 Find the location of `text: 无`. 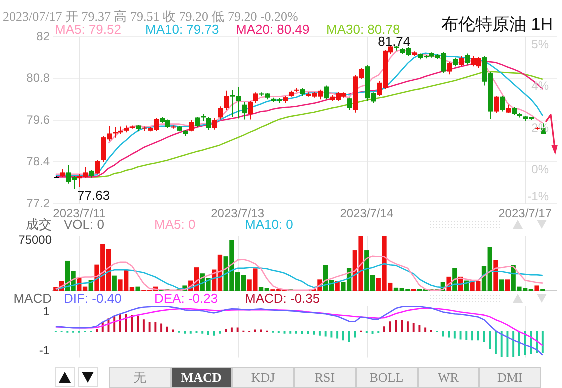

text: 无 is located at coordinates (140, 377).